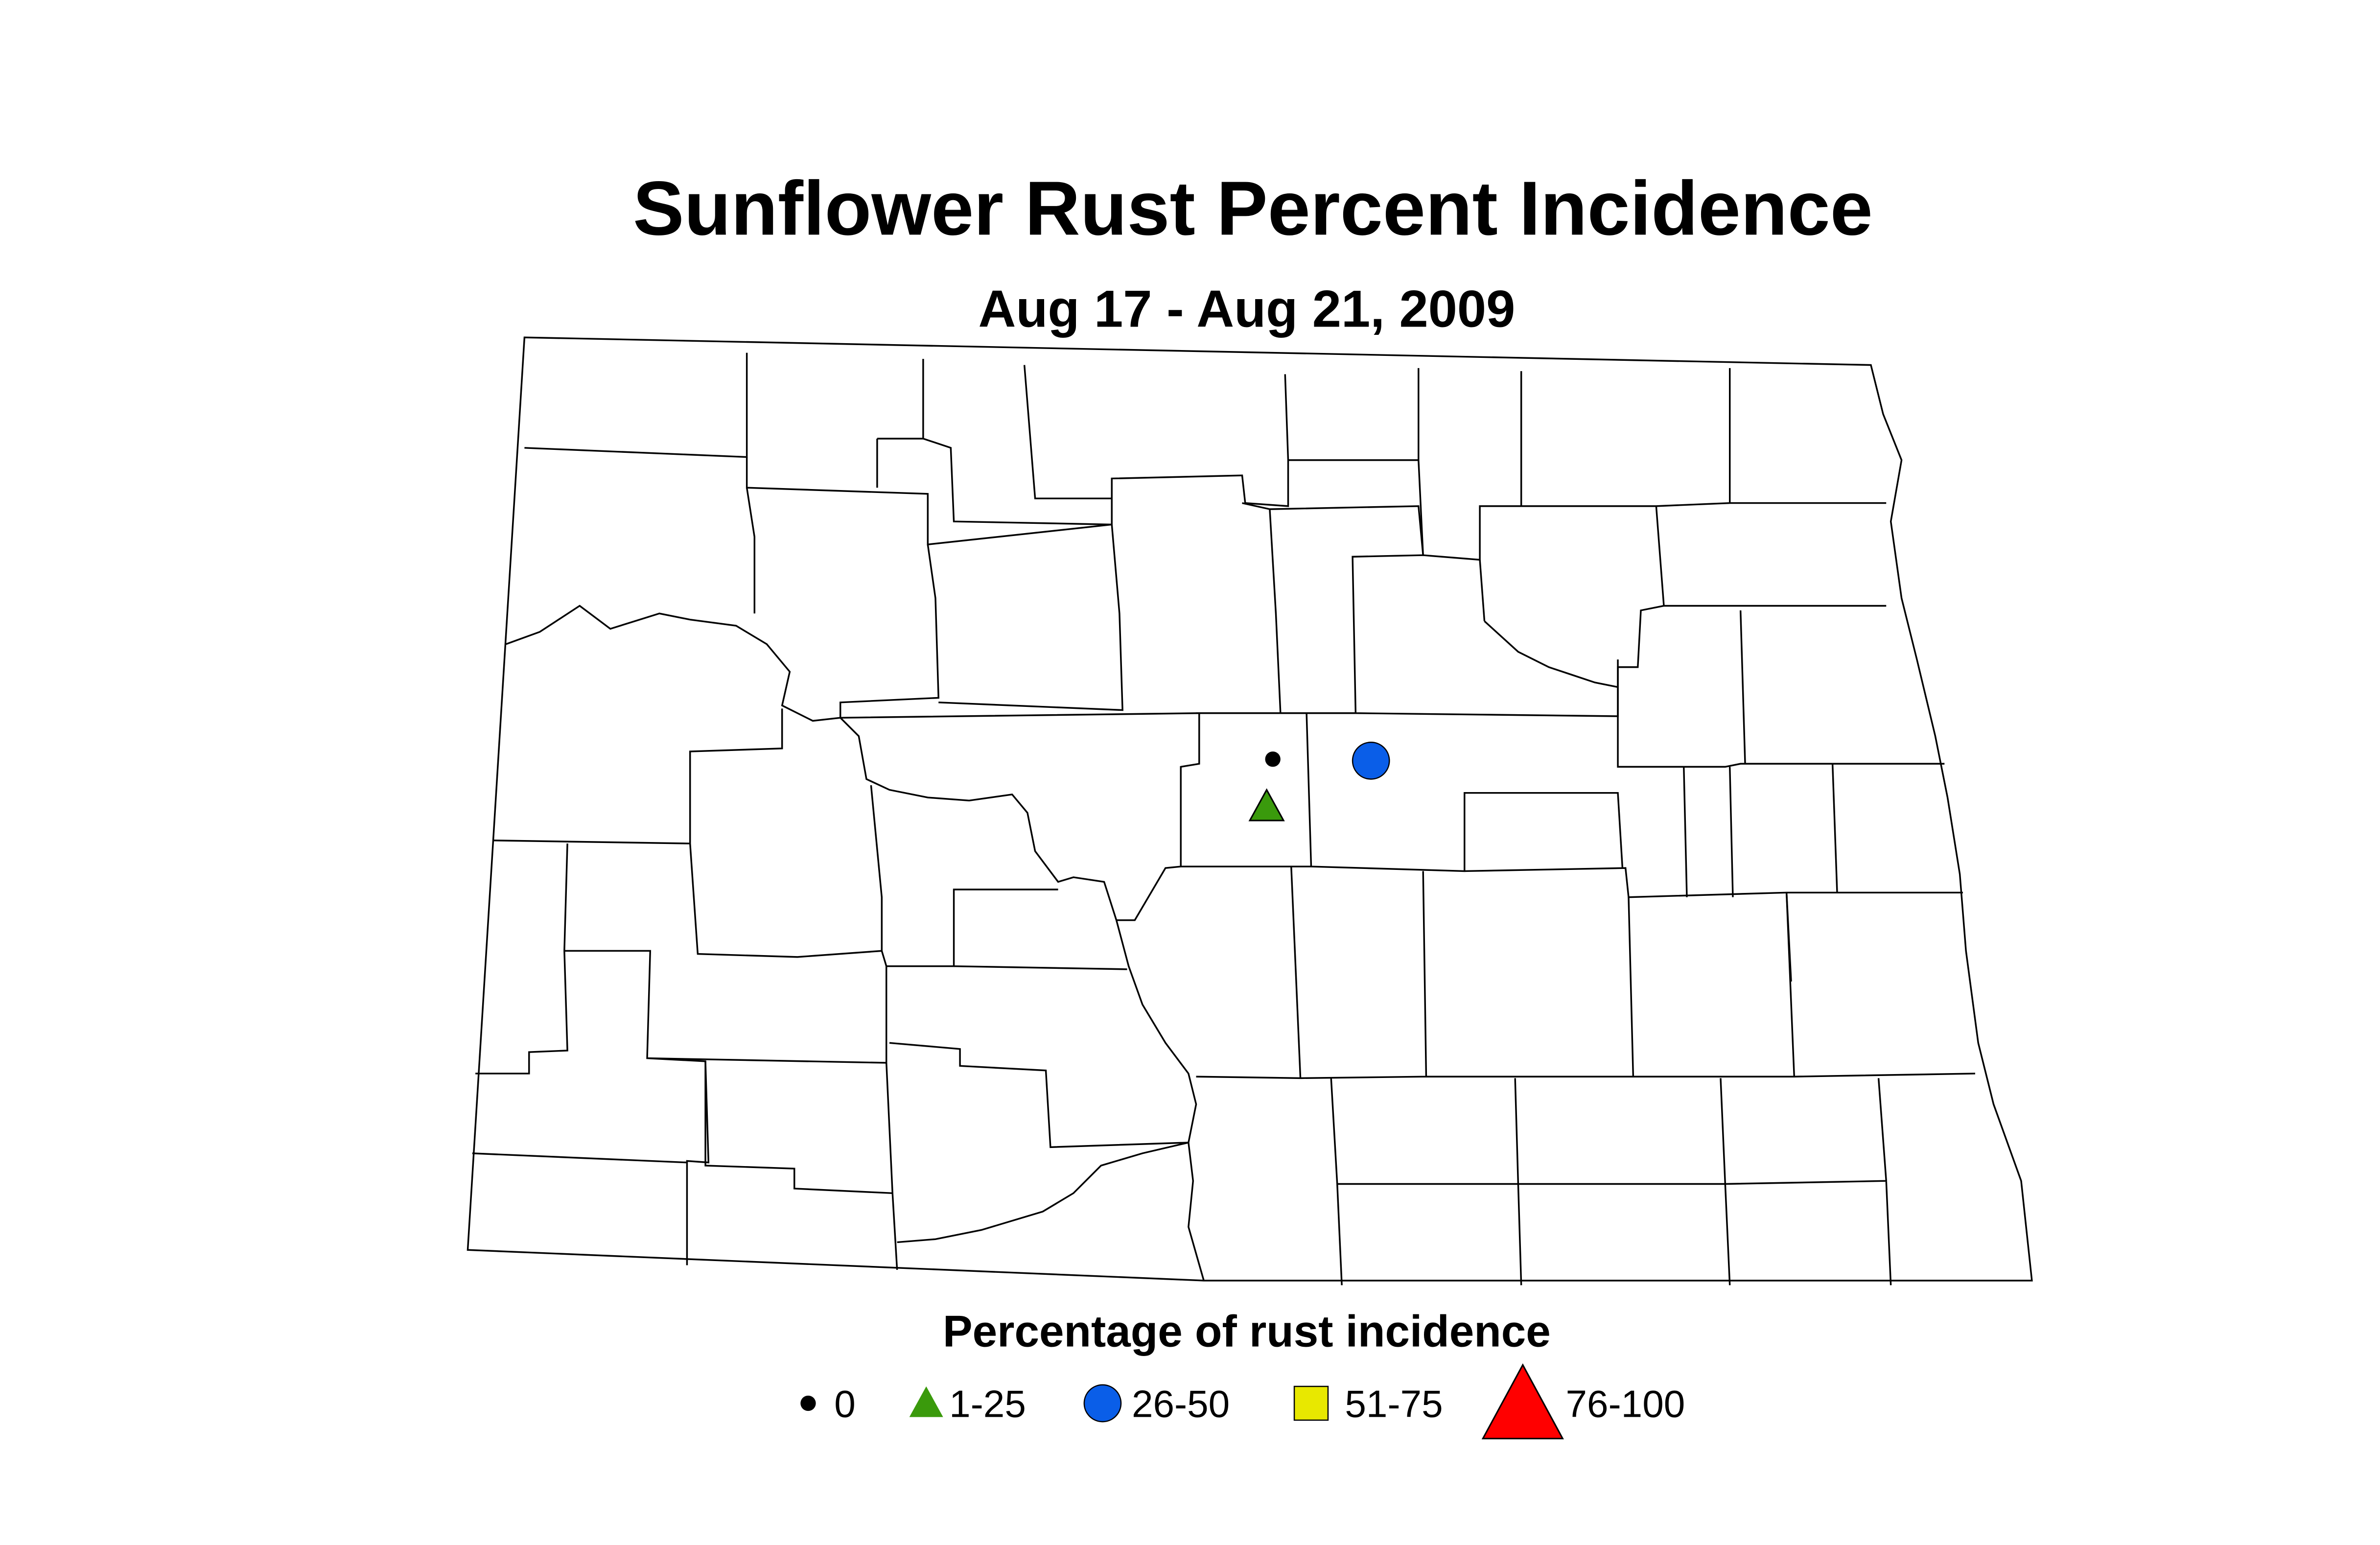 The height and width of the screenshot is (1545, 2380). Describe the element at coordinates (1625, 1404) in the screenshot. I see `legend-label: 76-100` at that location.